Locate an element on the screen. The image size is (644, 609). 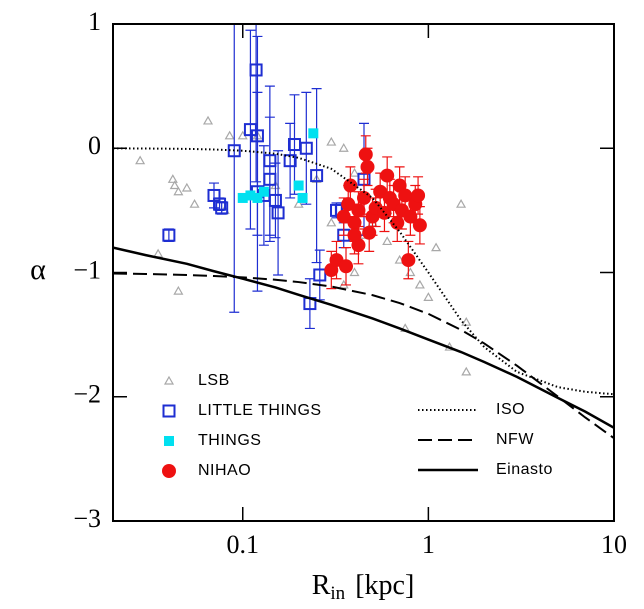
x-label-unit: [kpc] is located at coordinates (384, 585).